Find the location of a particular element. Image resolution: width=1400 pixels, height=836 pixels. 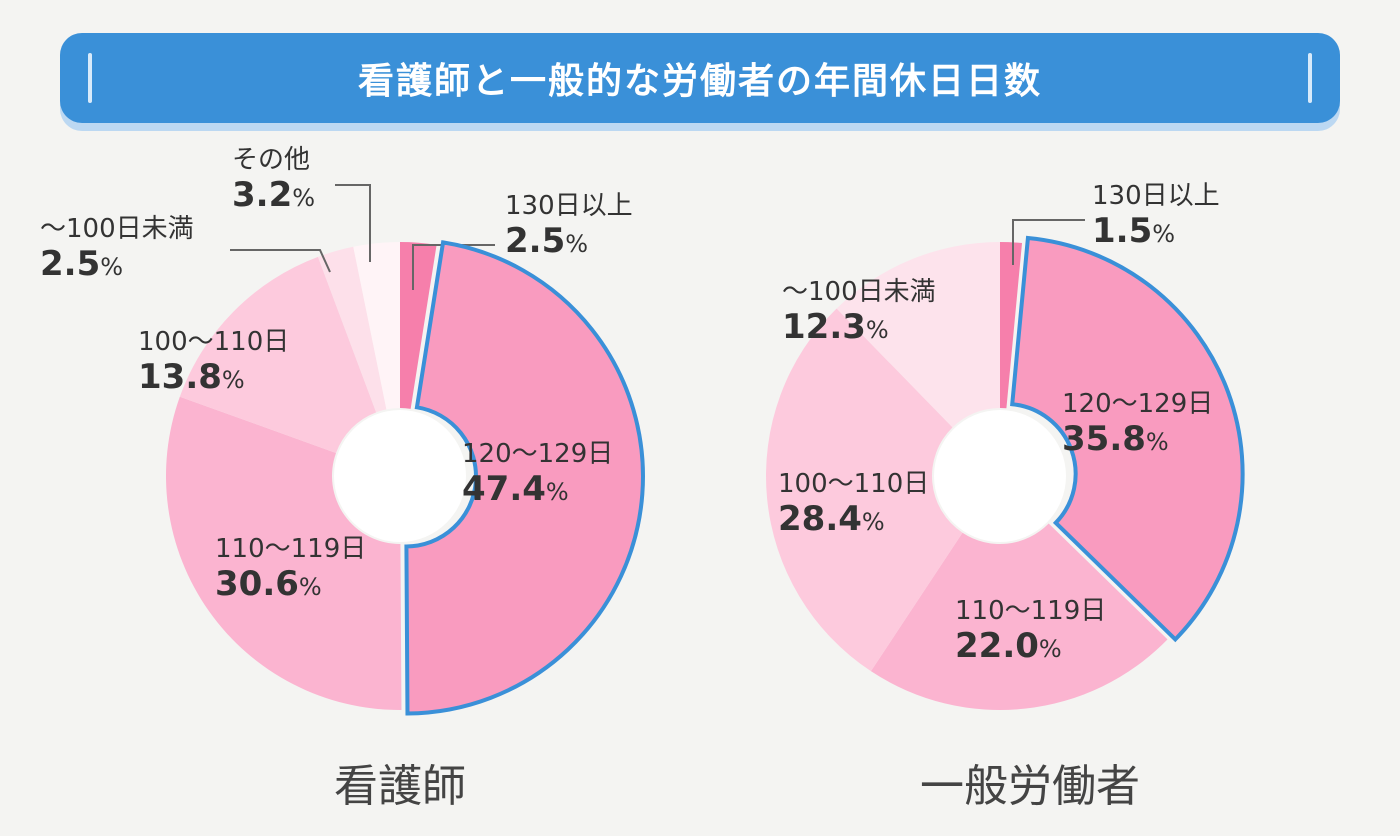

chart-title: 看護師と一般的な労働者の年間休日日数 is located at coordinates (699, 81).